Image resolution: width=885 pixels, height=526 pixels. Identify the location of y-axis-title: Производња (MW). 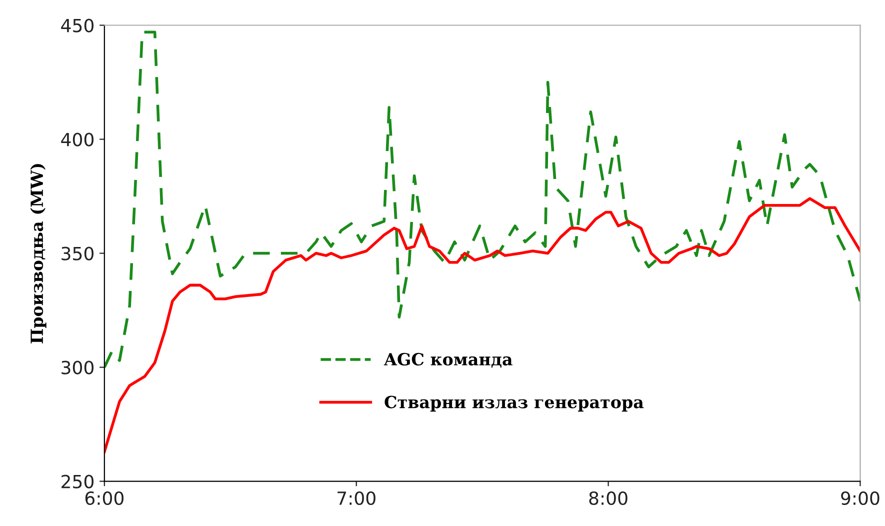
(38, 254).